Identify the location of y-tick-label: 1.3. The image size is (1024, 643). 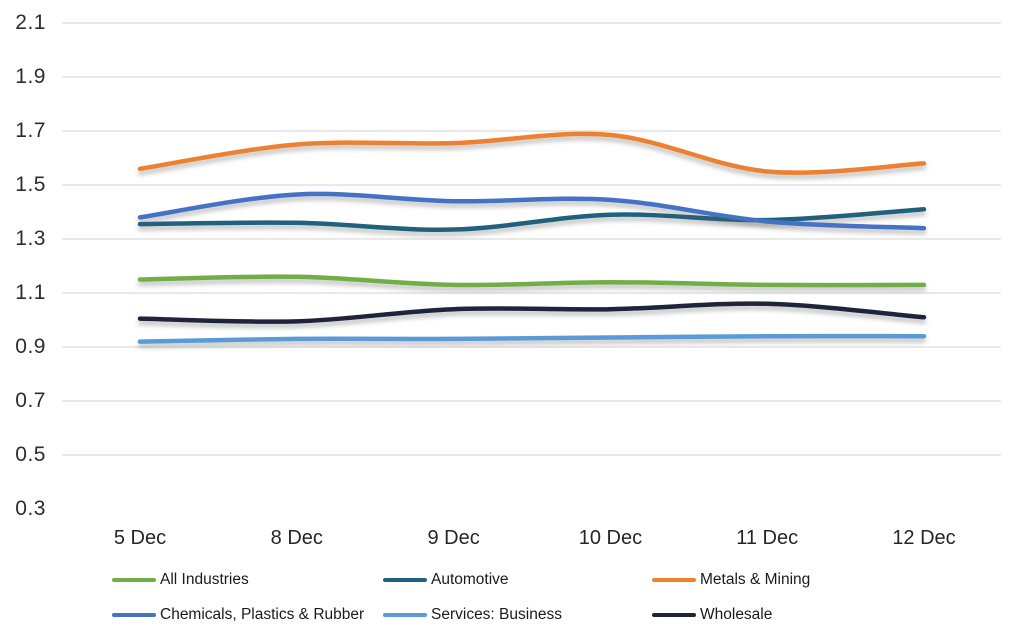
(30, 238).